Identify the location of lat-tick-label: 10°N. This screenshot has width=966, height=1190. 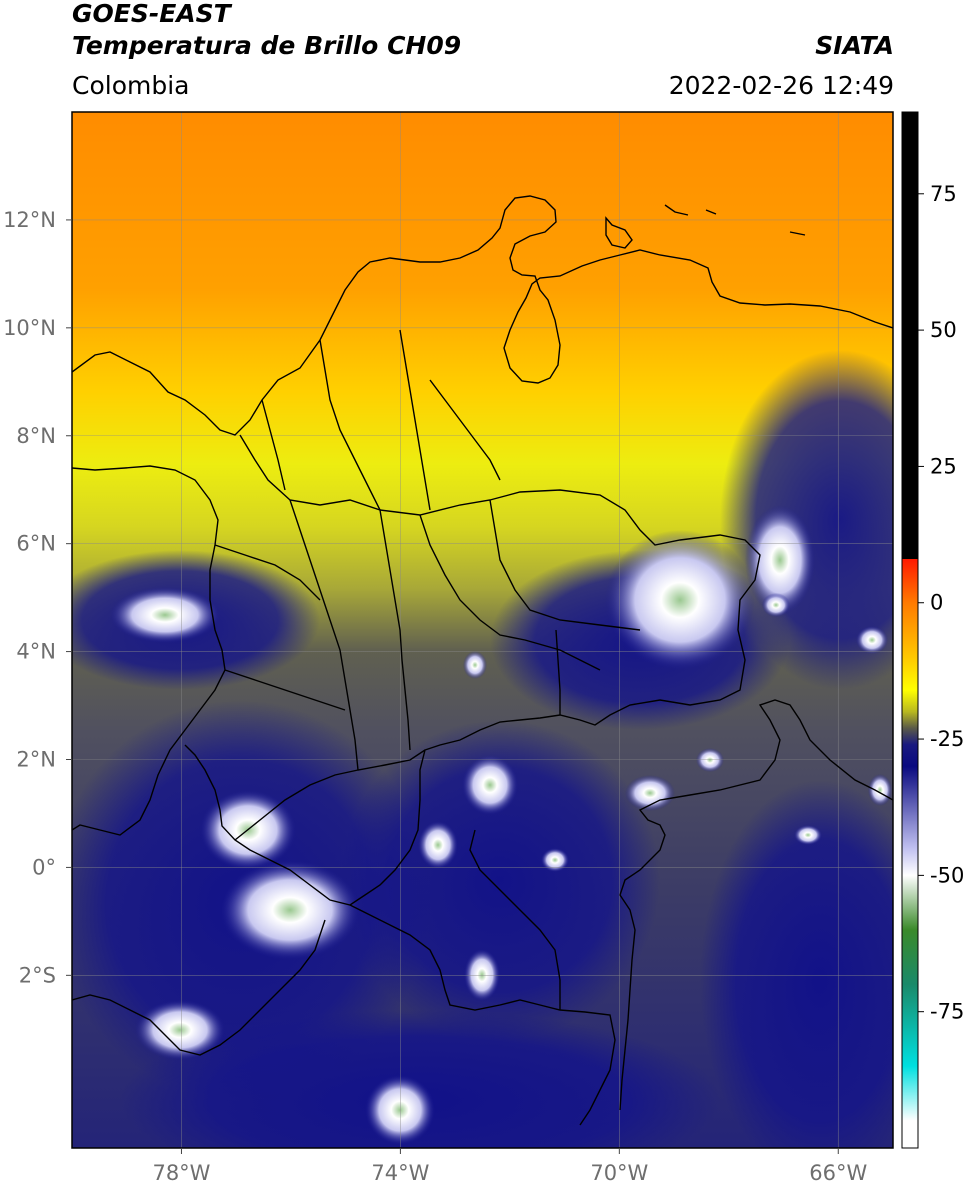
(29, 328).